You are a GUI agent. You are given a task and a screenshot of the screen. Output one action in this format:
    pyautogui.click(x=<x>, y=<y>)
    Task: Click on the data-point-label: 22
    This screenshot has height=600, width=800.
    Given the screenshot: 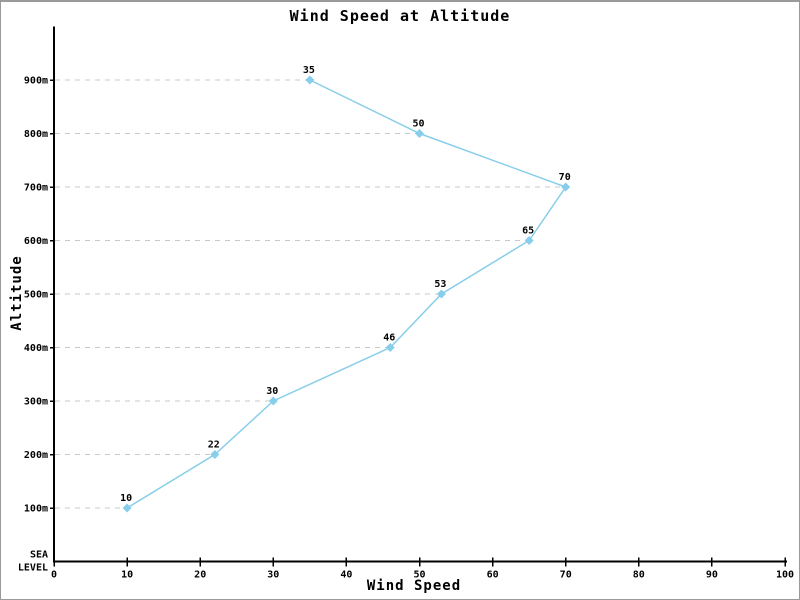 What is the action you would take?
    pyautogui.click(x=214, y=445)
    